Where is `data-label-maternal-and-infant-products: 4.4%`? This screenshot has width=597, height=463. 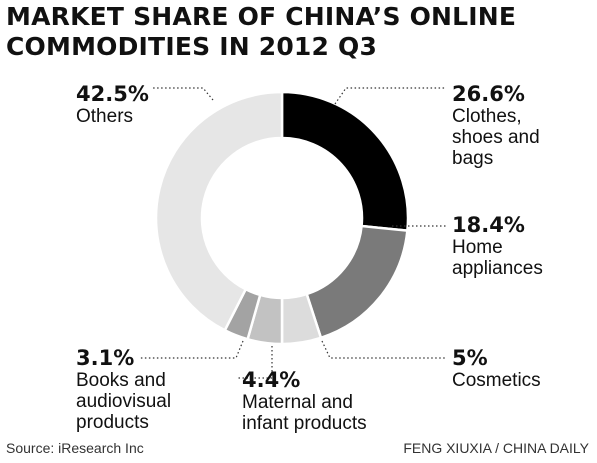
data-label-maternal-and-infant-products: 4.4% is located at coordinates (271, 380).